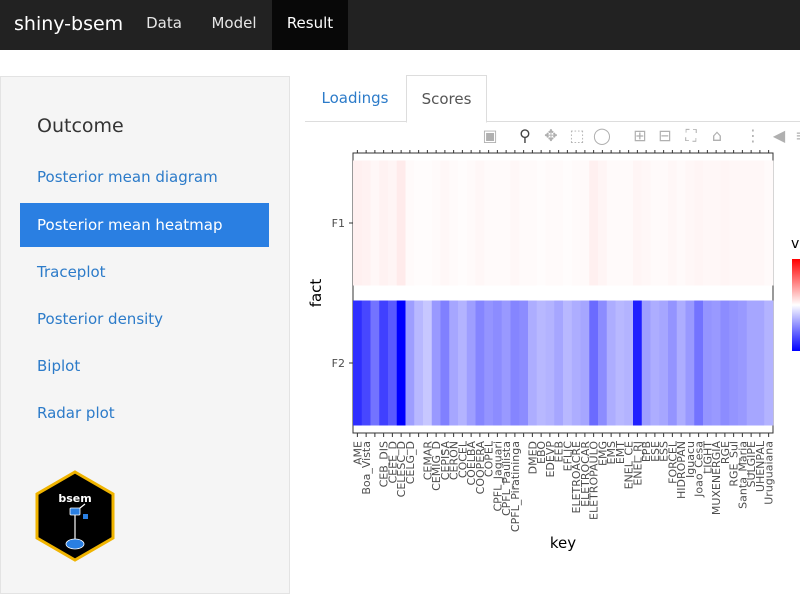 The width and height of the screenshot is (800, 600). Describe the element at coordinates (795, 244) in the screenshot. I see `legend-title: v` at that location.